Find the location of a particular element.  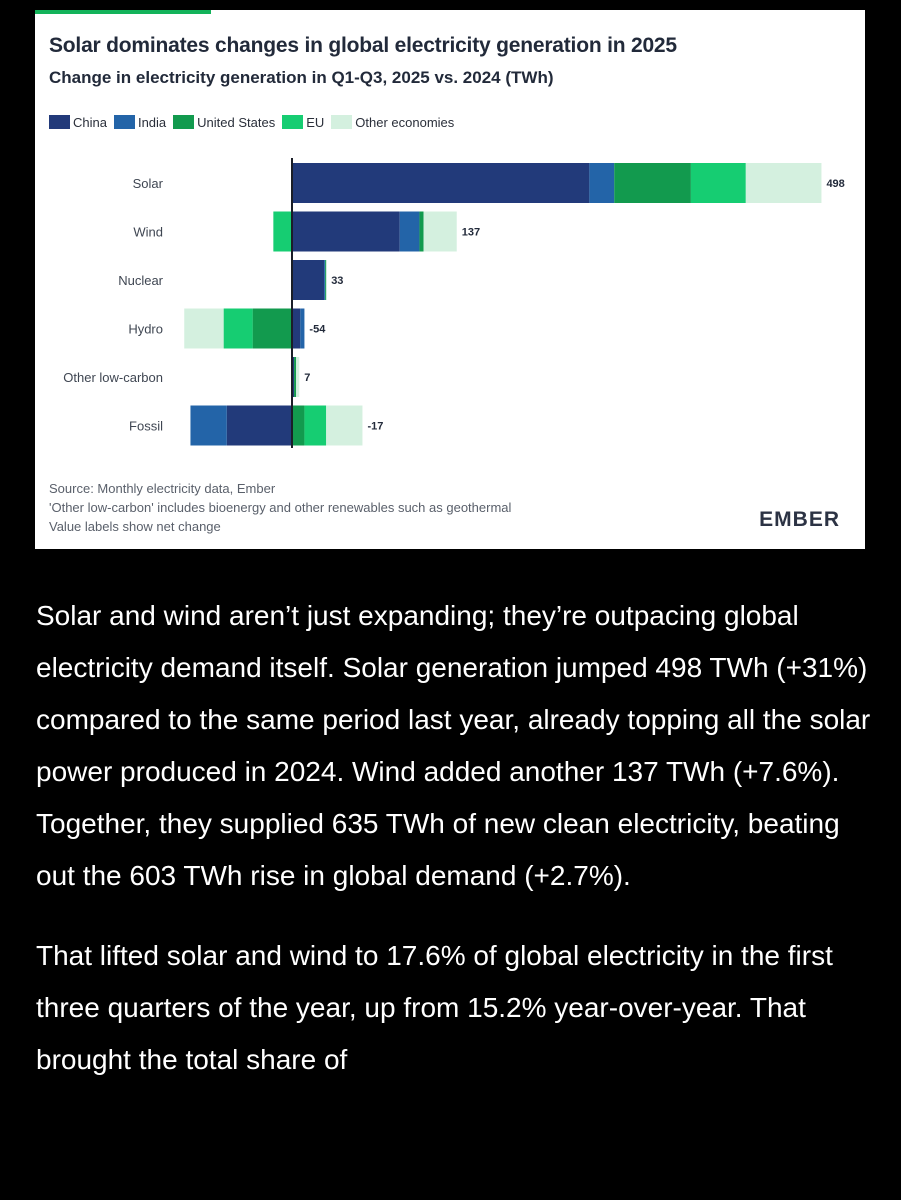

legend-label: United States is located at coordinates (236, 122).